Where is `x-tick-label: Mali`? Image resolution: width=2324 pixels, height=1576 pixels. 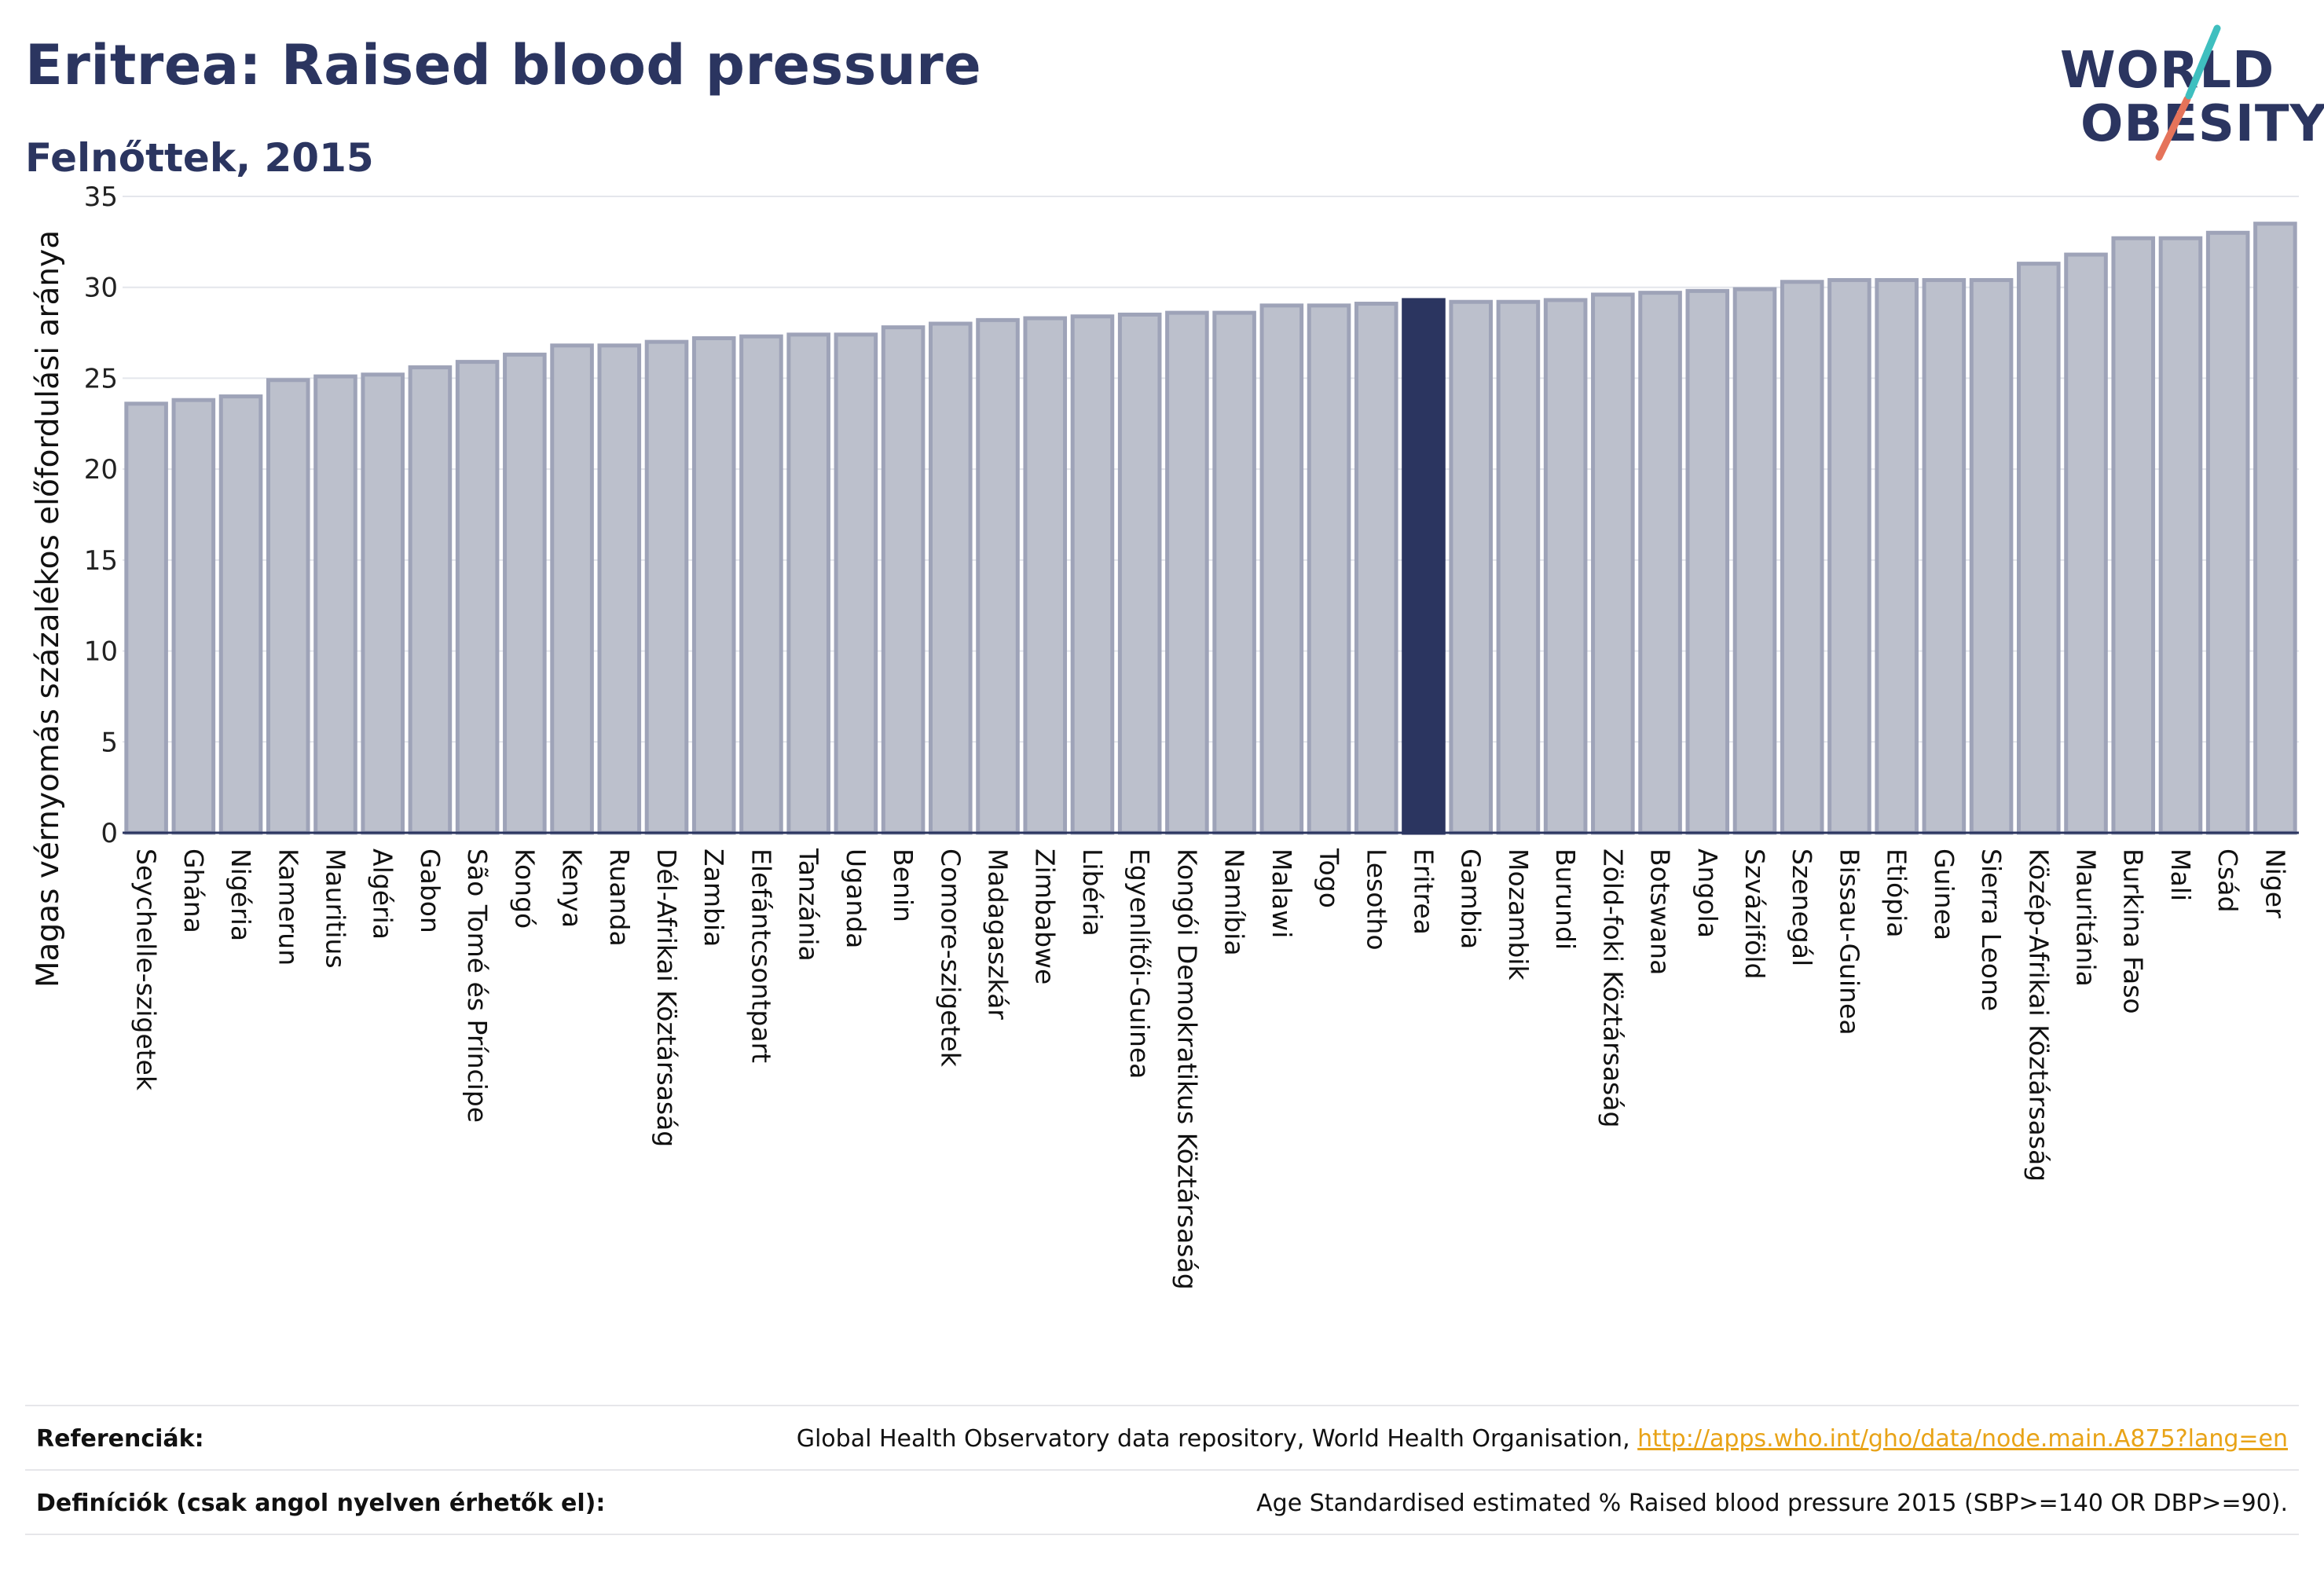
x-tick-label: Mali is located at coordinates (2180, 874).